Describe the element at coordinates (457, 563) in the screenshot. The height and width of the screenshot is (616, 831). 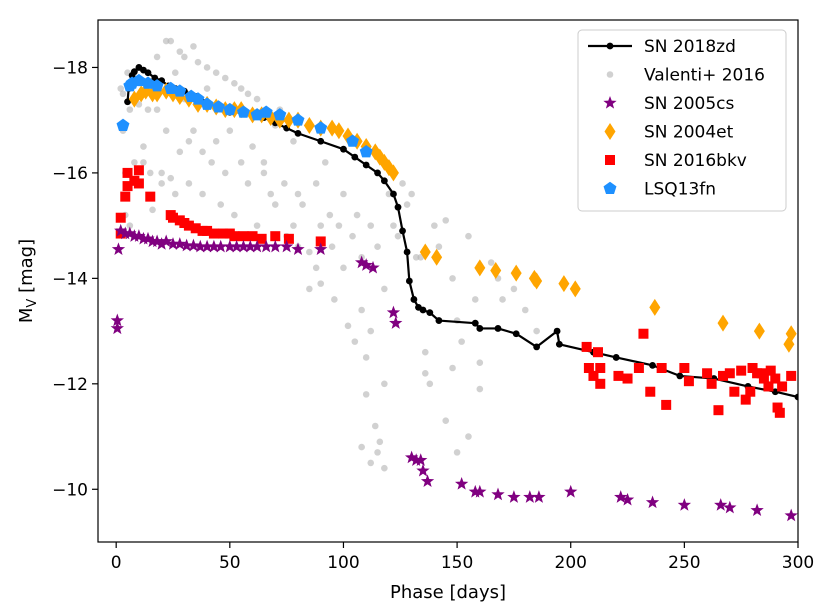
I see `x-tick-label-3: 150` at that location.